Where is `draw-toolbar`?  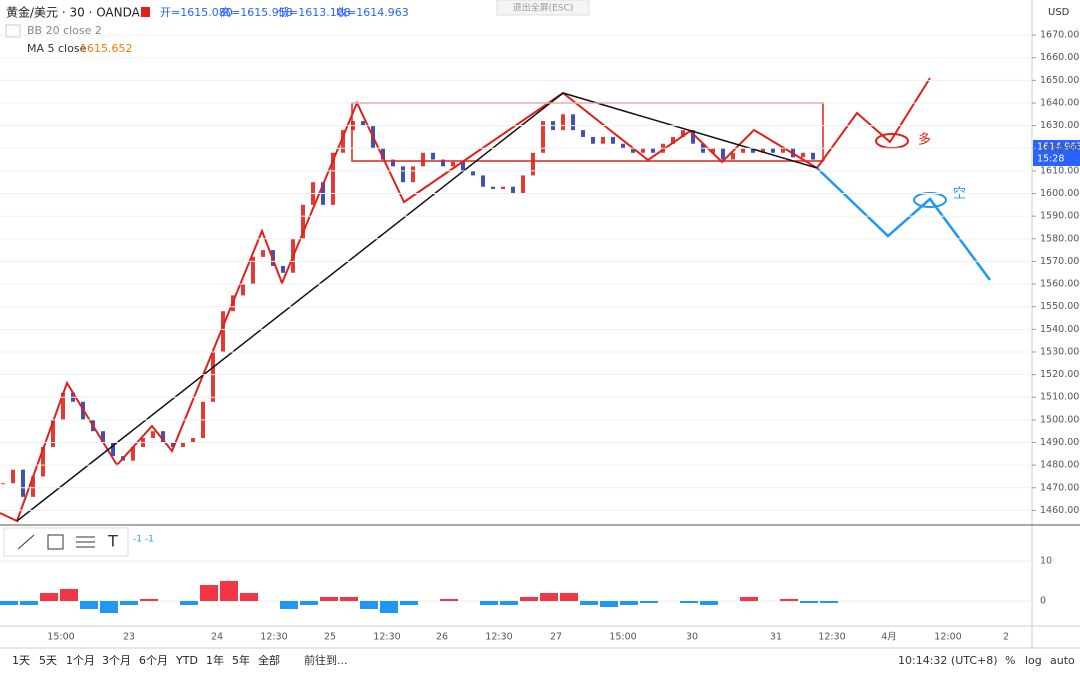 draw-toolbar is located at coordinates (66, 542).